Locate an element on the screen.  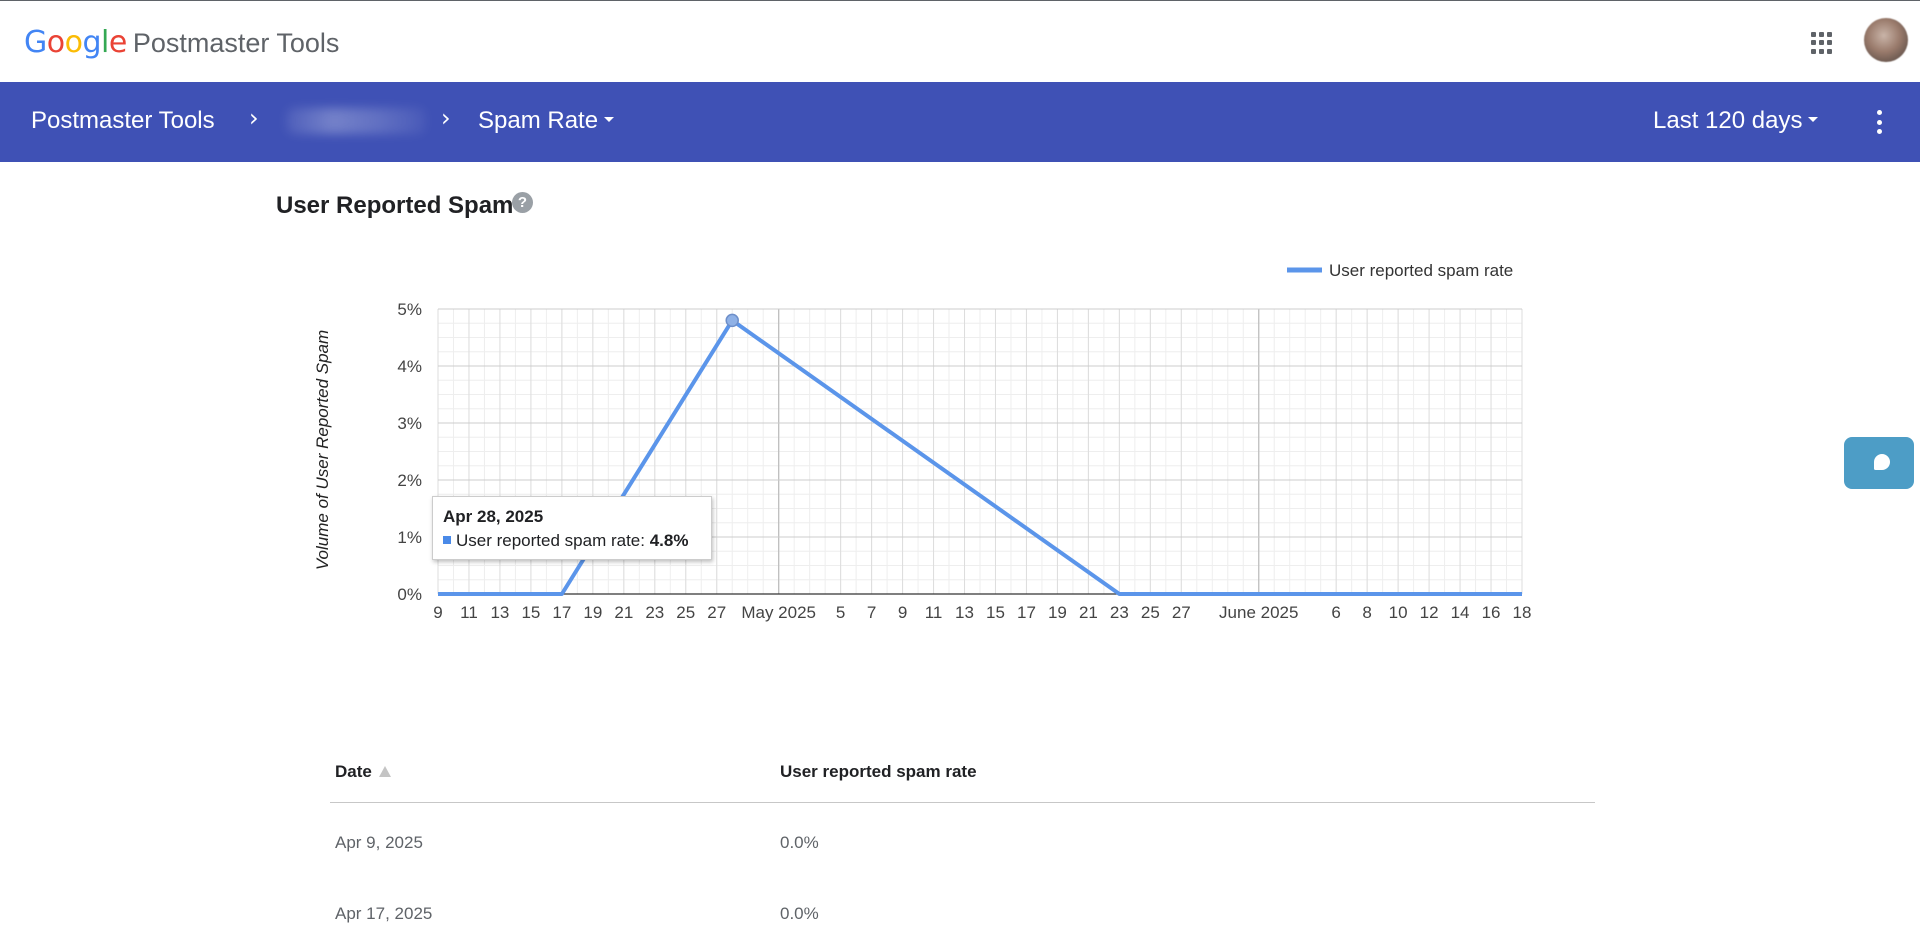
x-tick-label: 8 is located at coordinates (1366, 612).